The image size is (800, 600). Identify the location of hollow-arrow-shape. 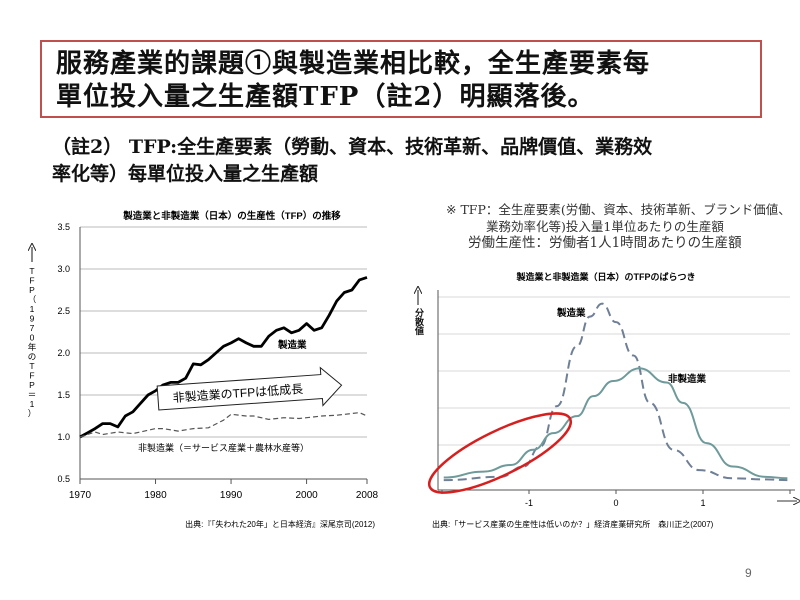
(249, 388).